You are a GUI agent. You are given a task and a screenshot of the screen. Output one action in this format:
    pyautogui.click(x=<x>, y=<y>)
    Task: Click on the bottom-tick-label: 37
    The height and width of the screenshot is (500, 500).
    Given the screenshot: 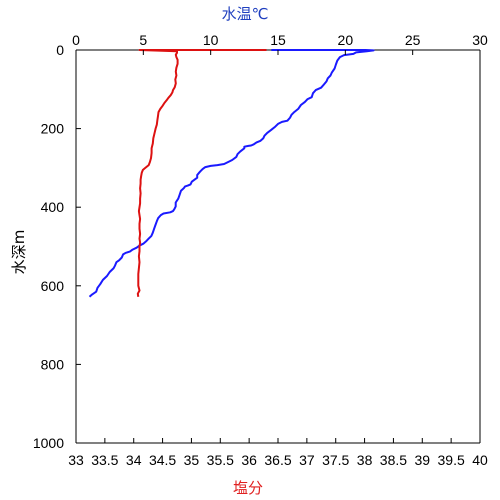 What is the action you would take?
    pyautogui.click(x=307, y=460)
    